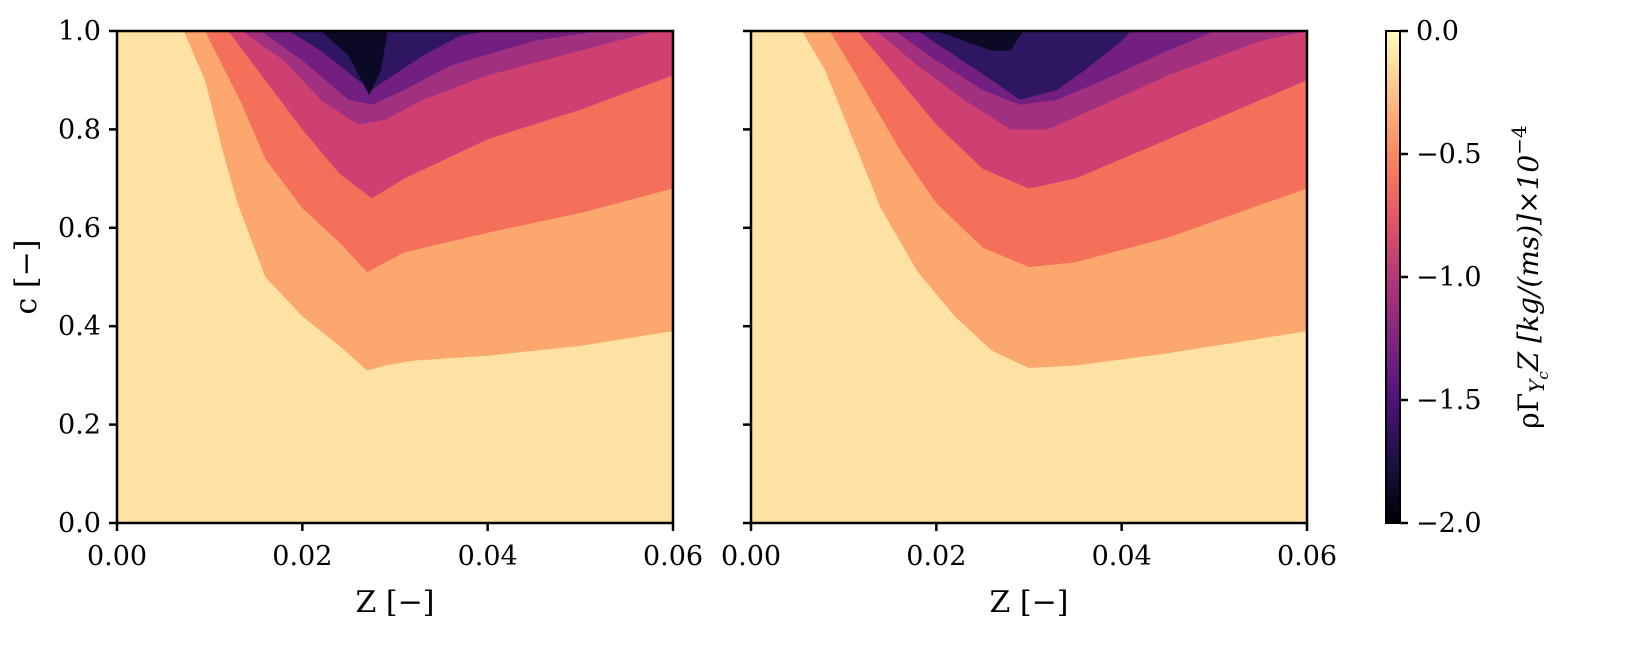 Image resolution: width=1646 pixels, height=654 pixels. What do you see at coordinates (79, 129) in the screenshot?
I see `y-tick-label: 0.8` at bounding box center [79, 129].